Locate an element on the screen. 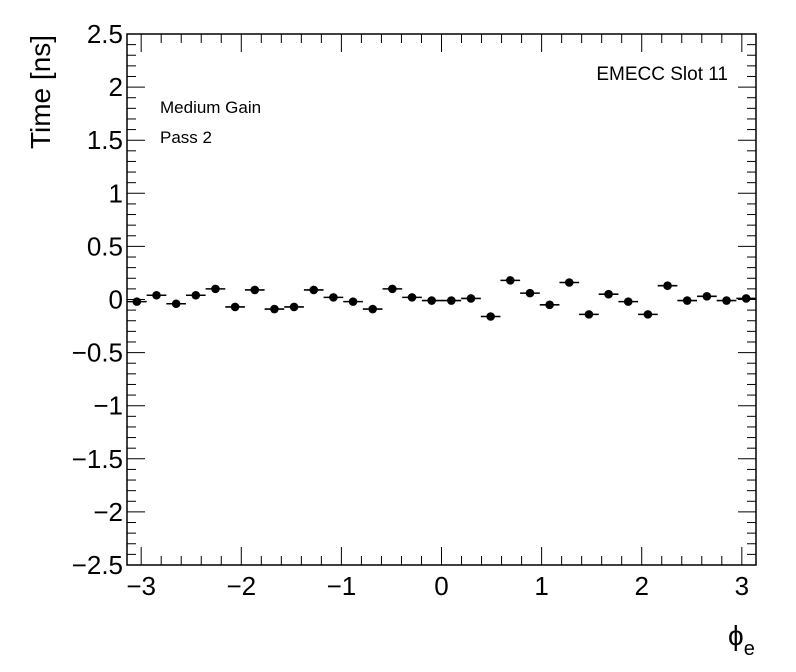  y-tick-label: −1.5 is located at coordinates (97, 459).